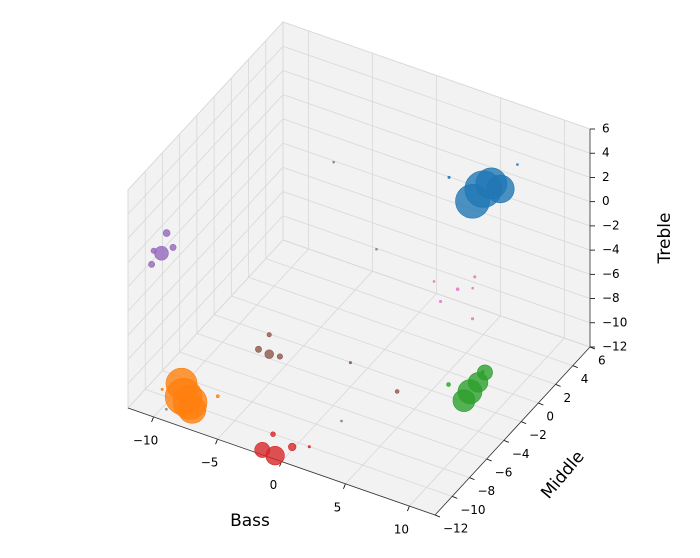 The image size is (700, 558). Describe the element at coordinates (472, 510) in the screenshot. I see `y-tick-label: −10` at that location.